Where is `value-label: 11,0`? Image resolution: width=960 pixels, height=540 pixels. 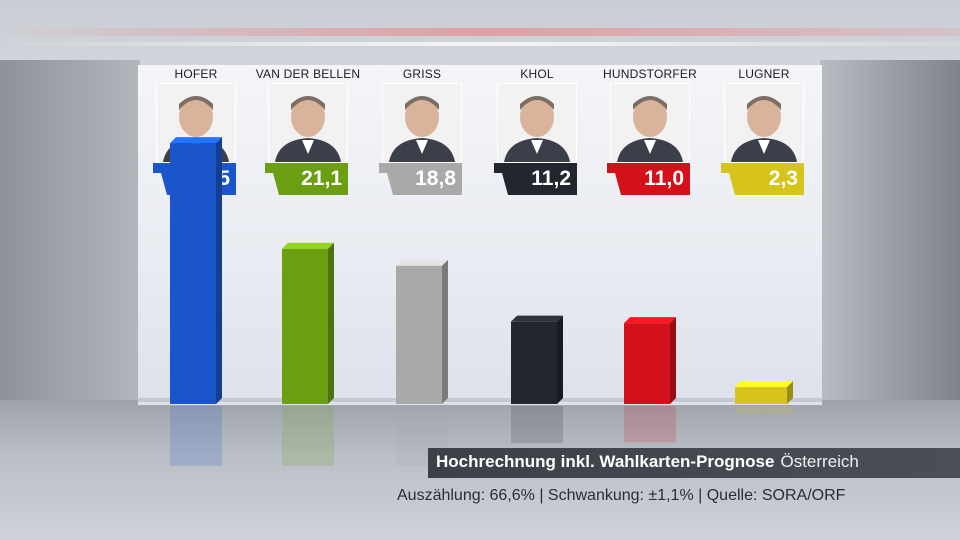
value-label: 11,0 is located at coordinates (659, 179).